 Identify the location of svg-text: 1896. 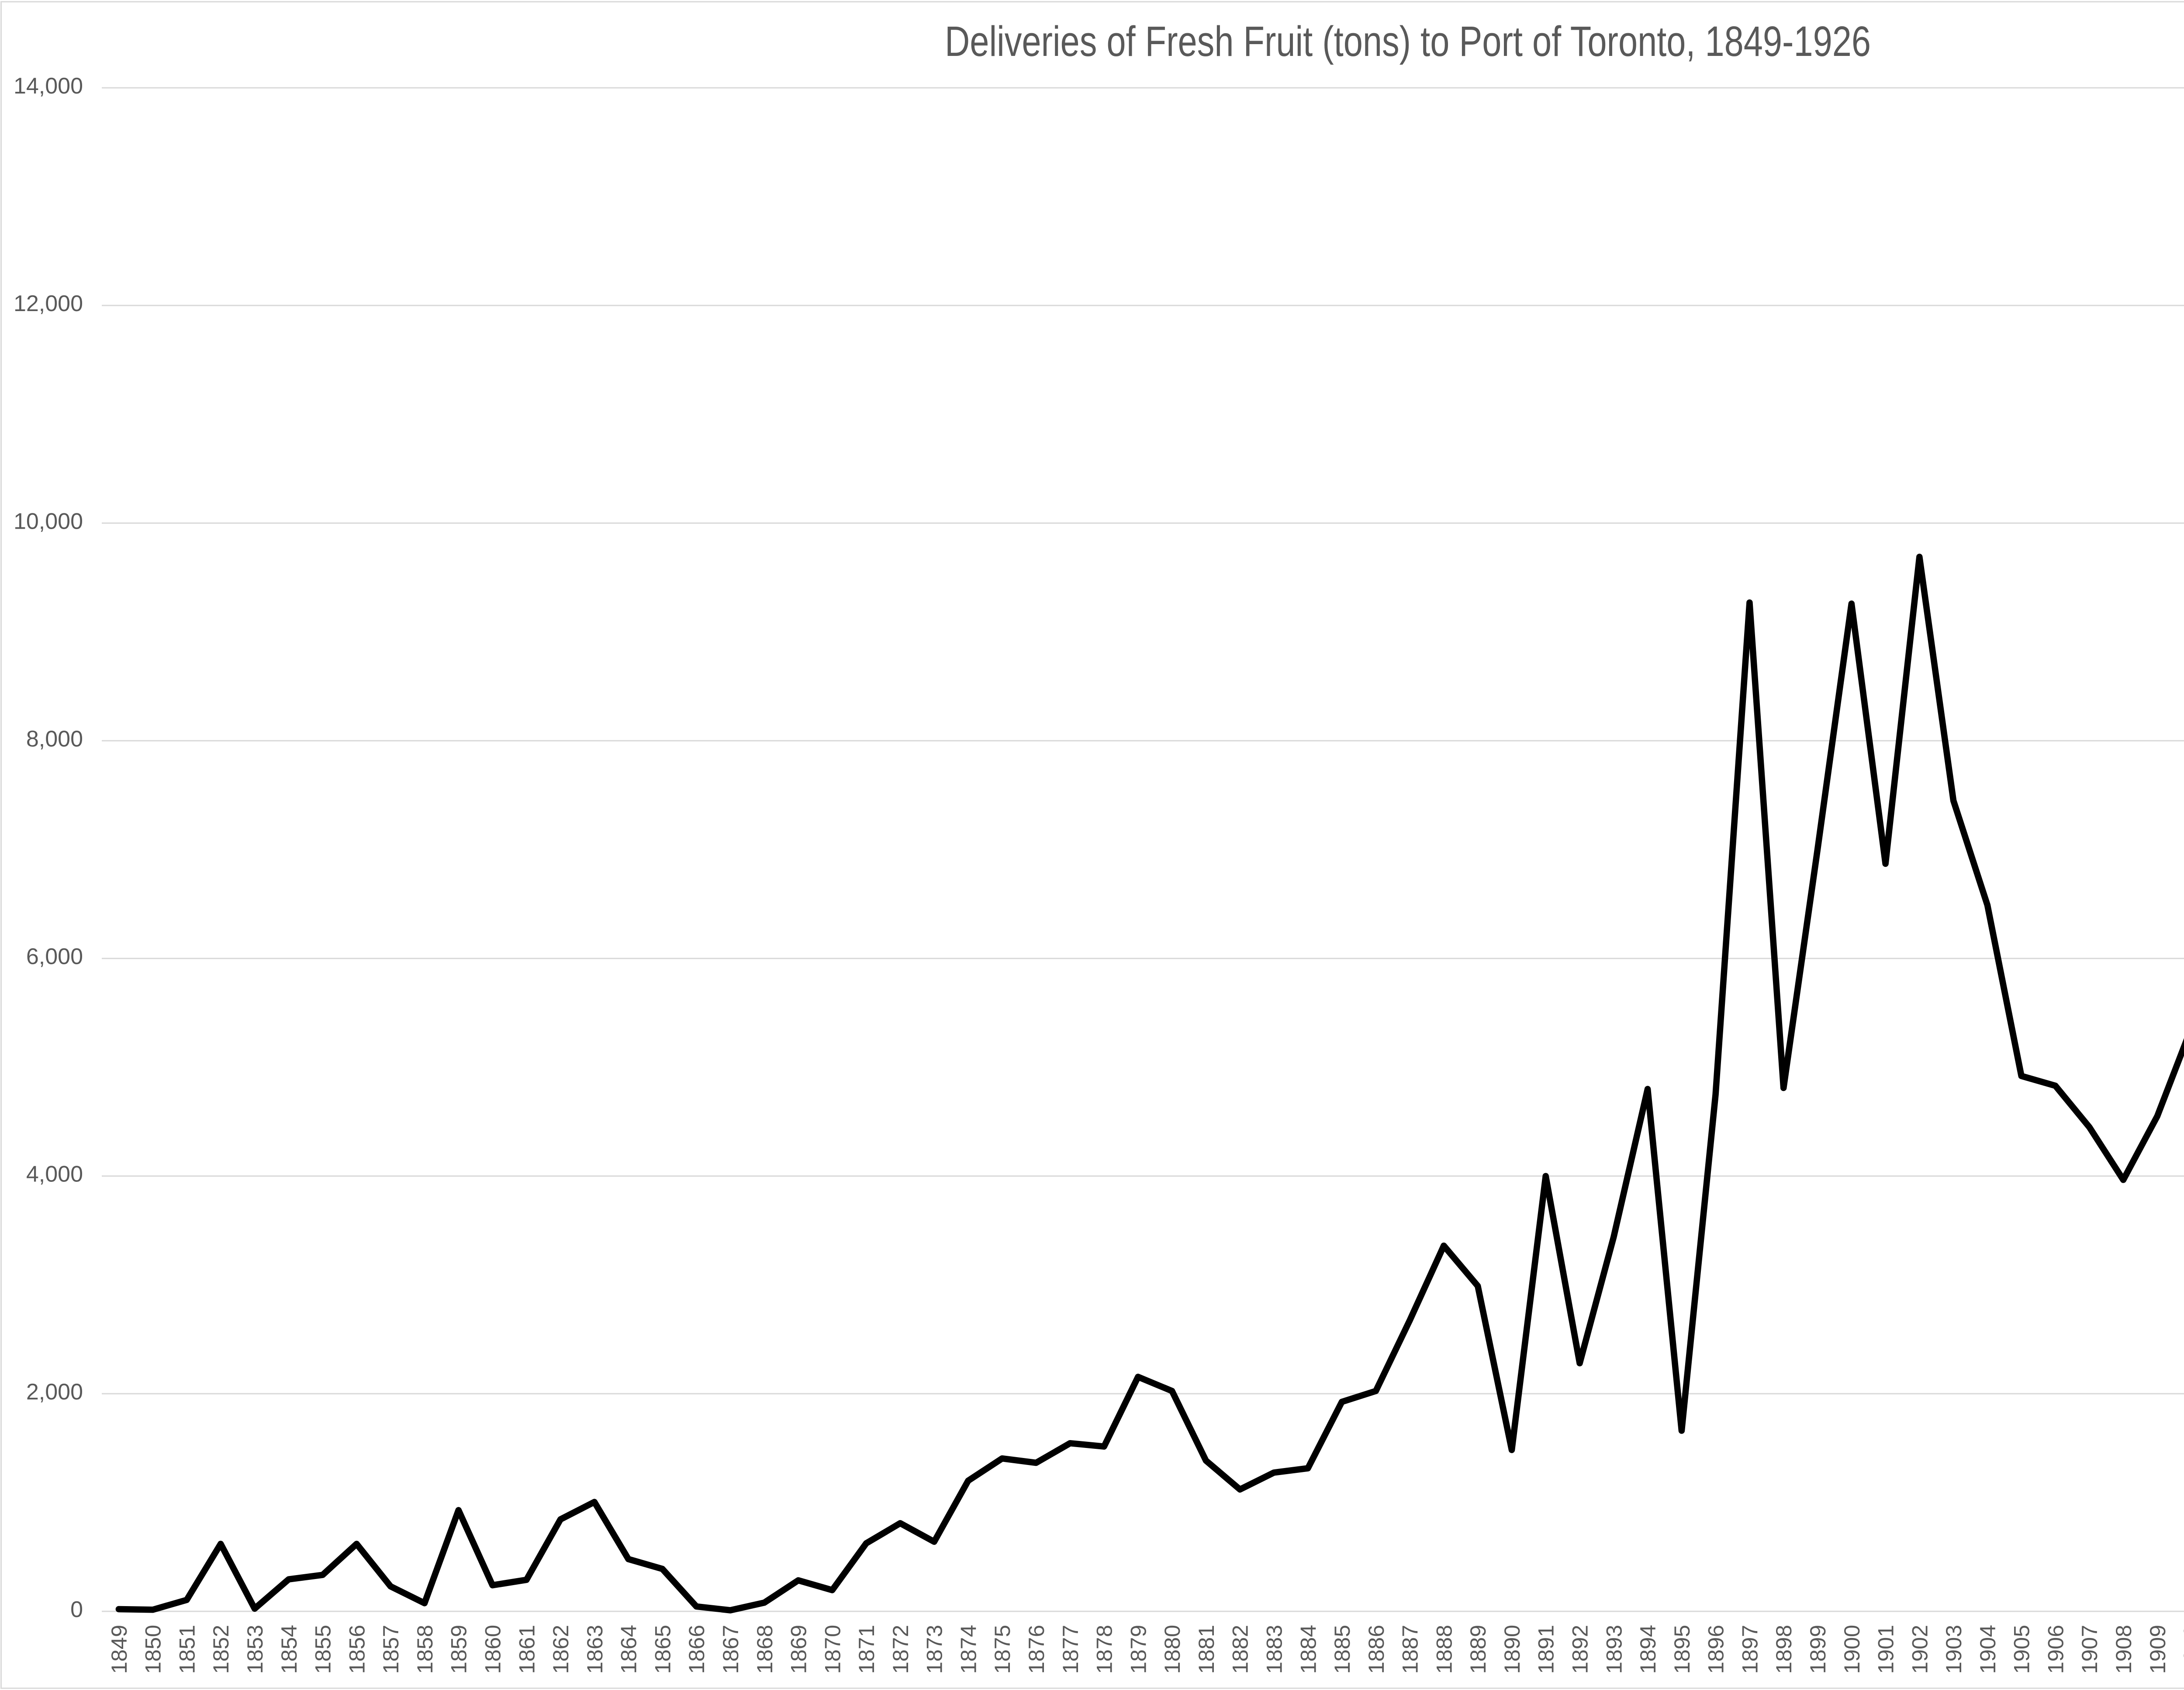
(1716, 1649).